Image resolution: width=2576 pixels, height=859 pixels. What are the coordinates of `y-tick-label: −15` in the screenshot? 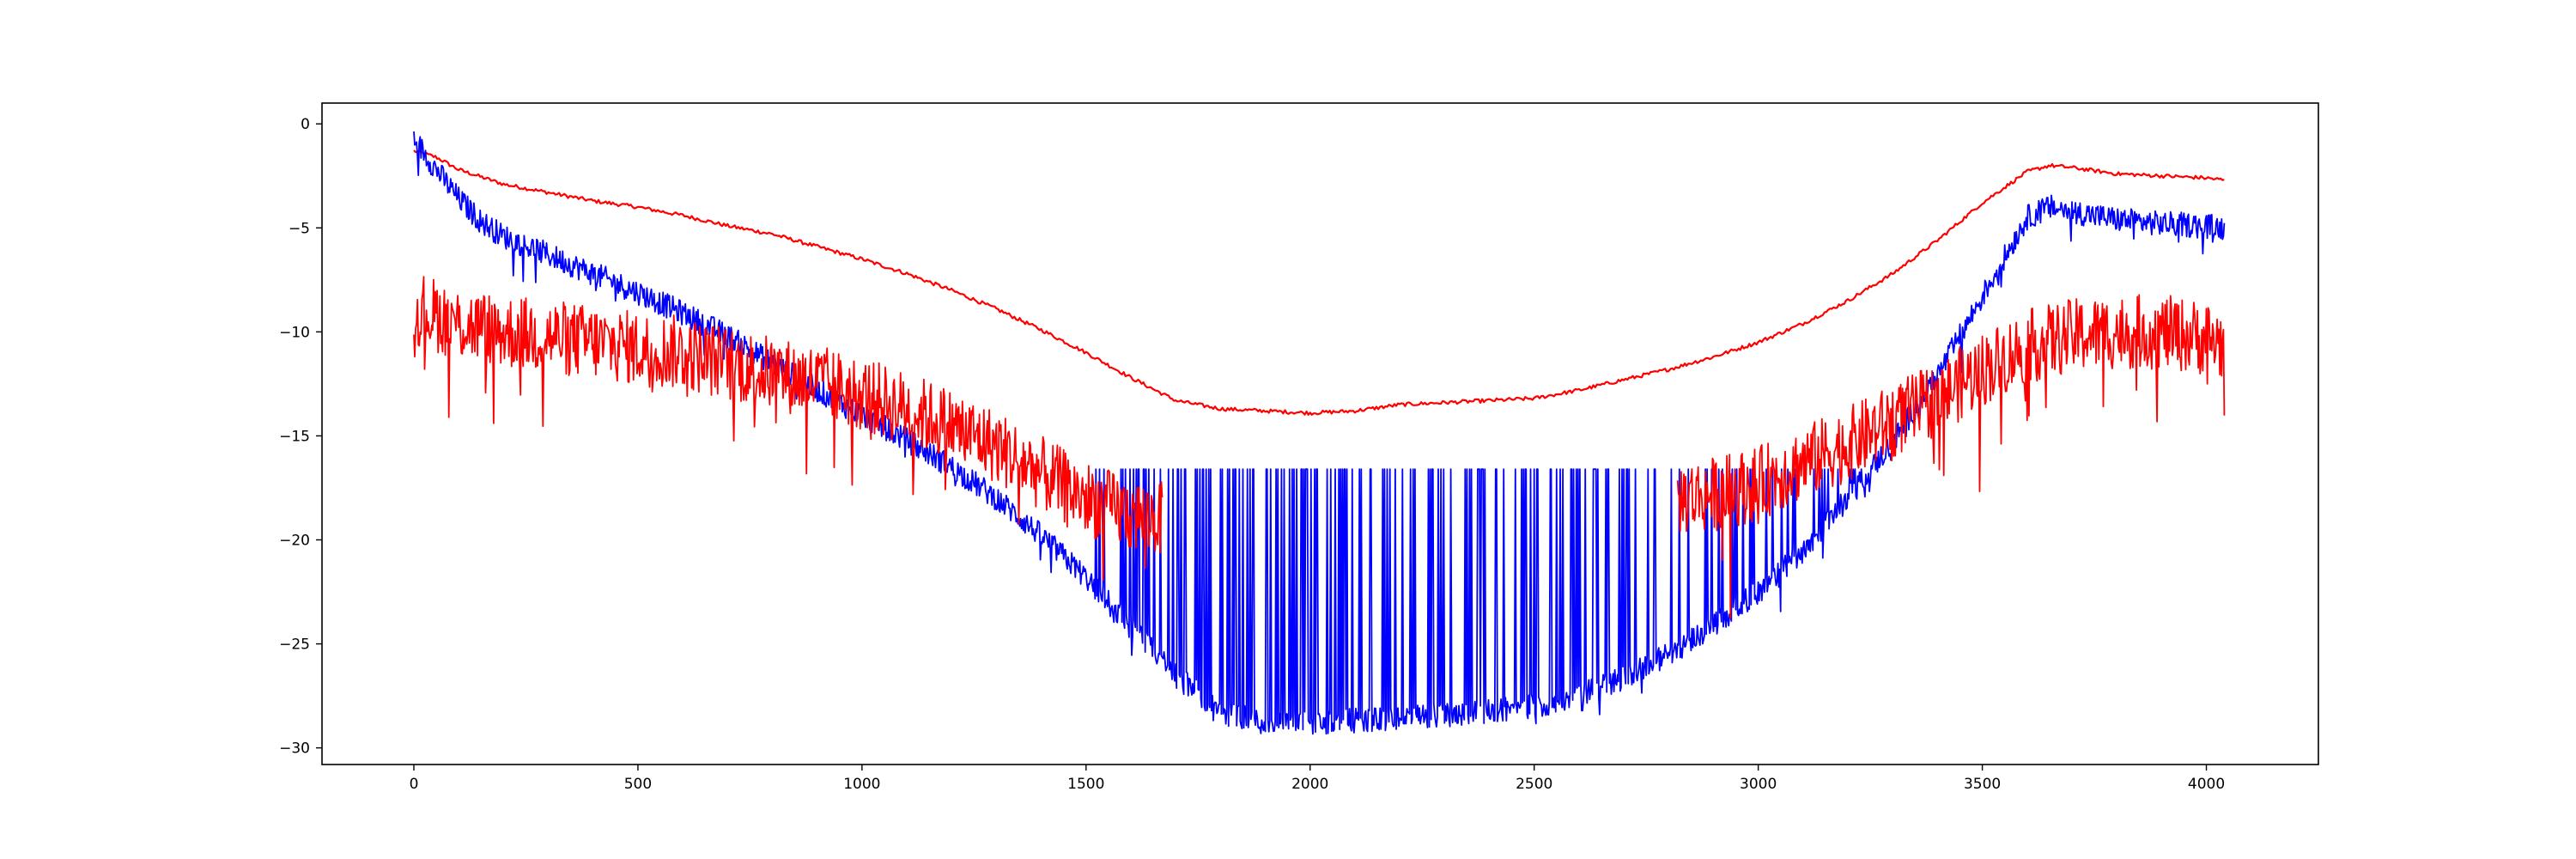 It's located at (294, 436).